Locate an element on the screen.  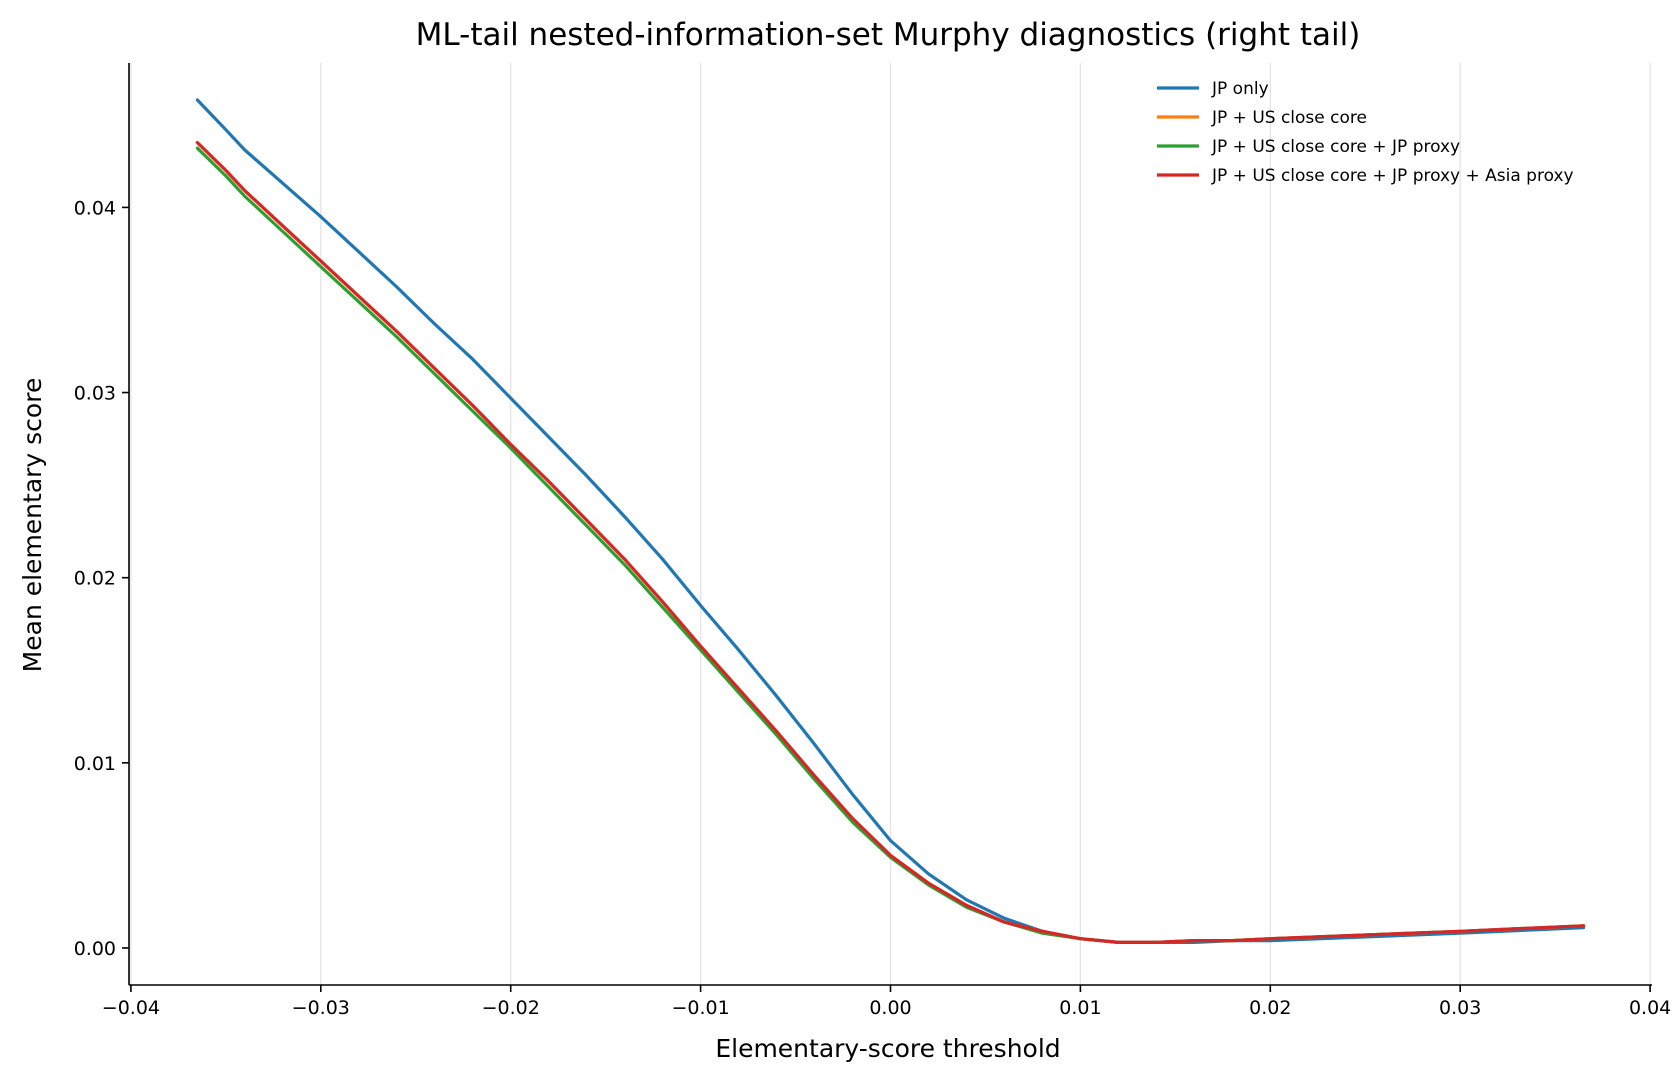
y-tick-label: 0.02 is located at coordinates (95, 579).